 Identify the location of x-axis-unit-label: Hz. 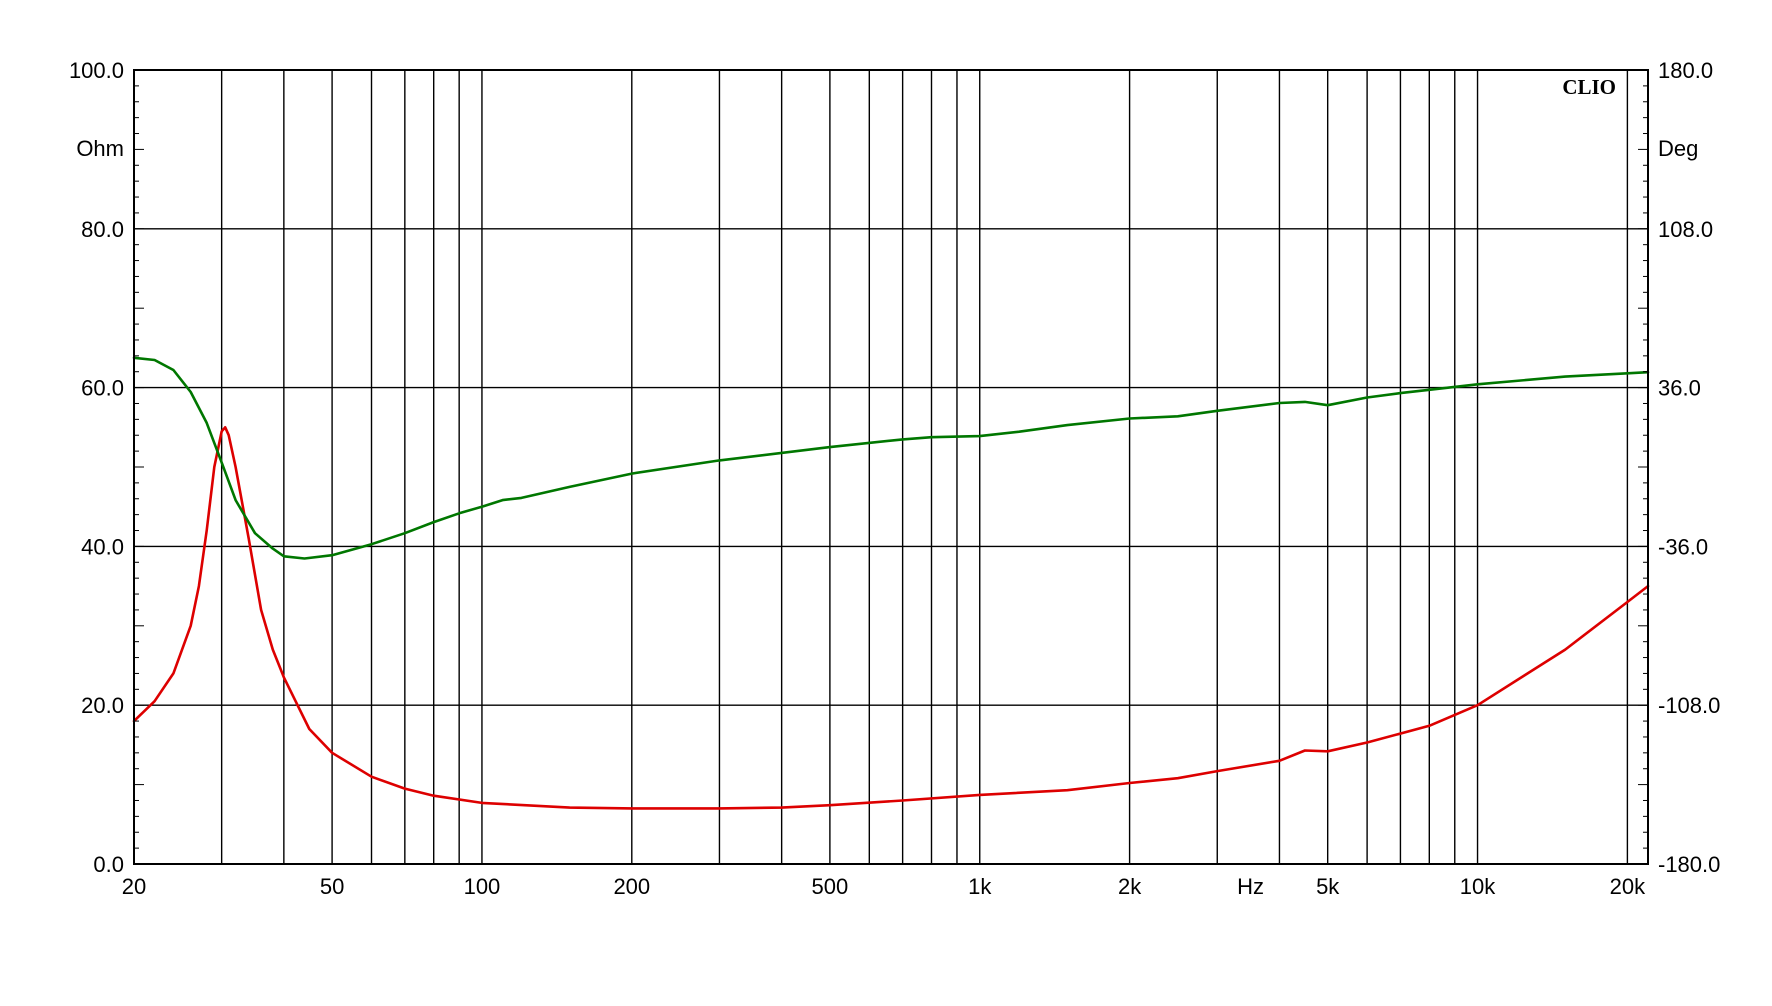
(1250, 886).